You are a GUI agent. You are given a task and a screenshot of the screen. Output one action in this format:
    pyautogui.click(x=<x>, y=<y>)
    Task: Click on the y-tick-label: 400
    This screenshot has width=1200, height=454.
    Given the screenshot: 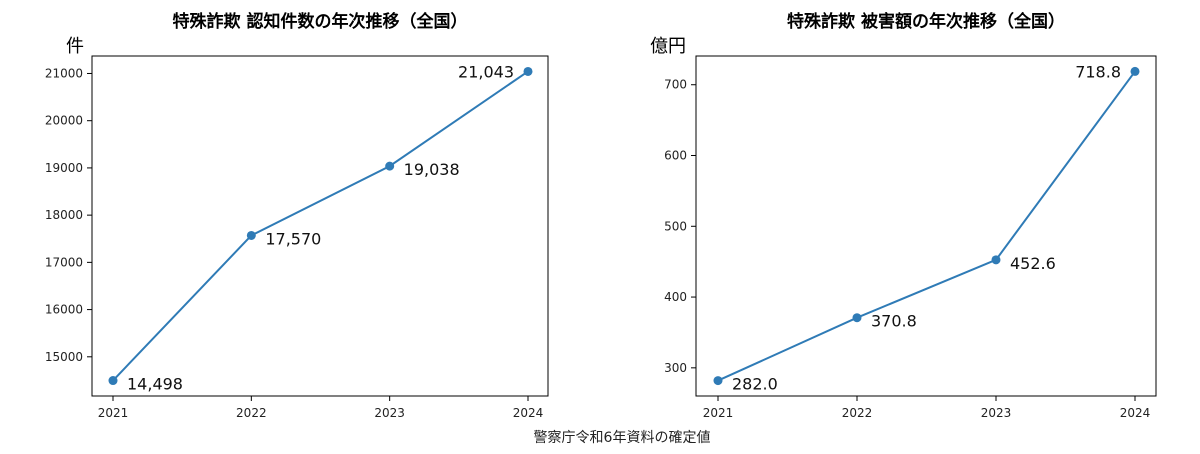 What is the action you would take?
    pyautogui.click(x=675, y=297)
    